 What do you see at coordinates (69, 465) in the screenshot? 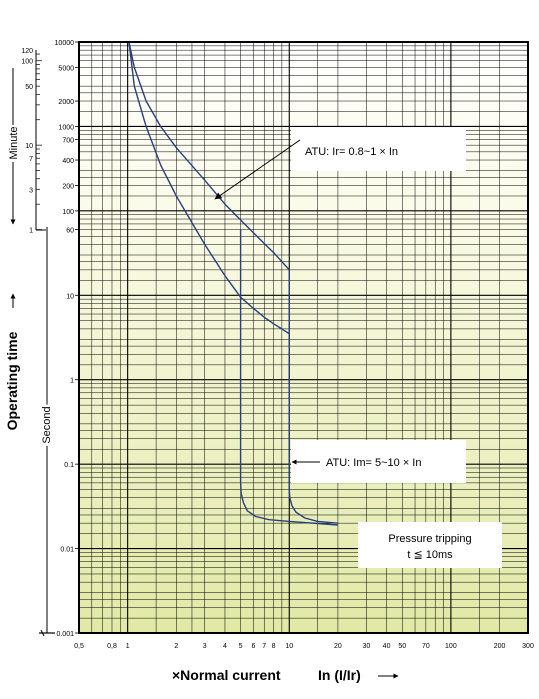
I see `y-tick-label: 0.1` at bounding box center [69, 465].